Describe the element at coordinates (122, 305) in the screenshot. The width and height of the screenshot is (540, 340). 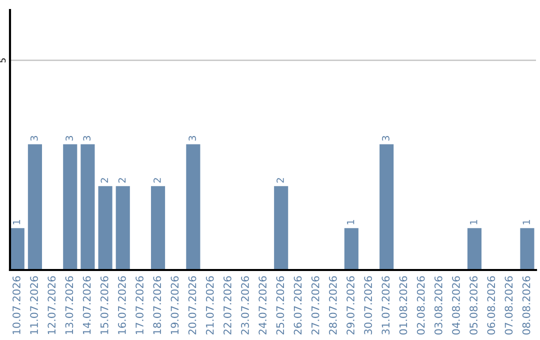
I see `x-tick-label: 16.07.2026` at that location.